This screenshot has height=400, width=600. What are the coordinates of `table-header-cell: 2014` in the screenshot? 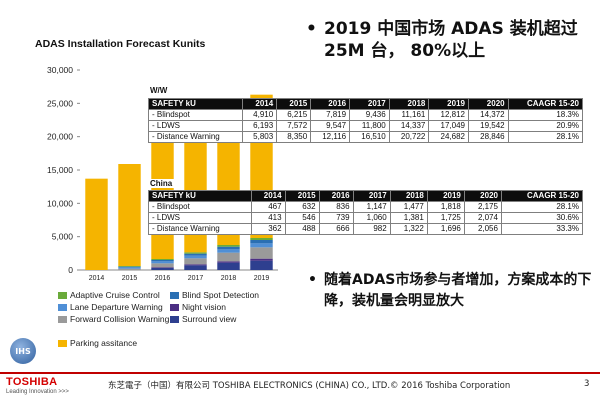 It's located at (260, 104).